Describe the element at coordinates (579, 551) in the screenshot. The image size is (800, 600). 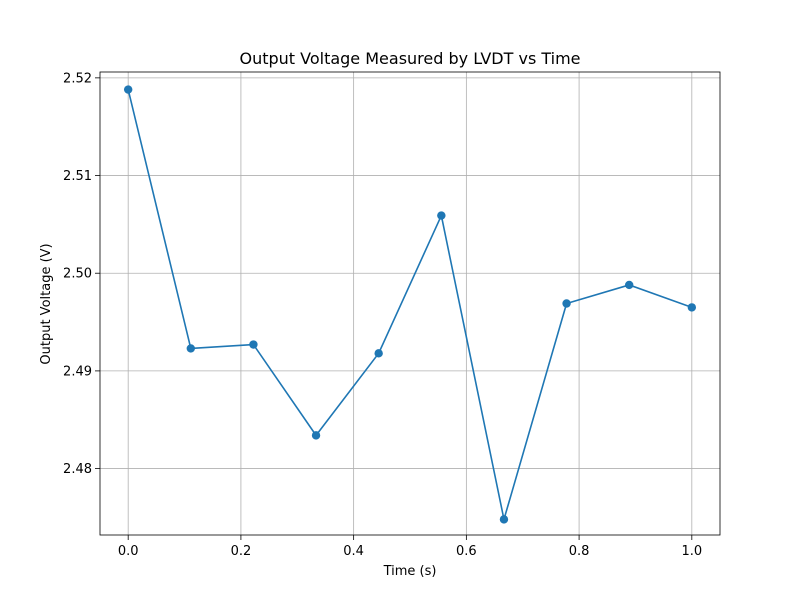
I see `x-tick-label: 0.8` at that location.